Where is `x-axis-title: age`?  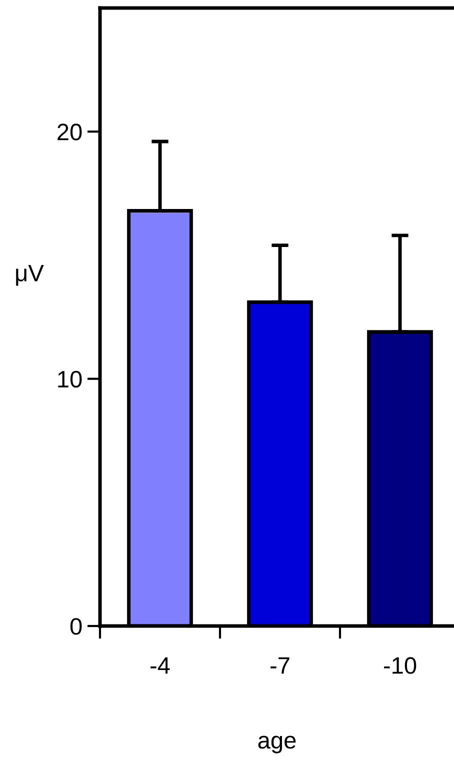
x-axis-title: age is located at coordinates (277, 745).